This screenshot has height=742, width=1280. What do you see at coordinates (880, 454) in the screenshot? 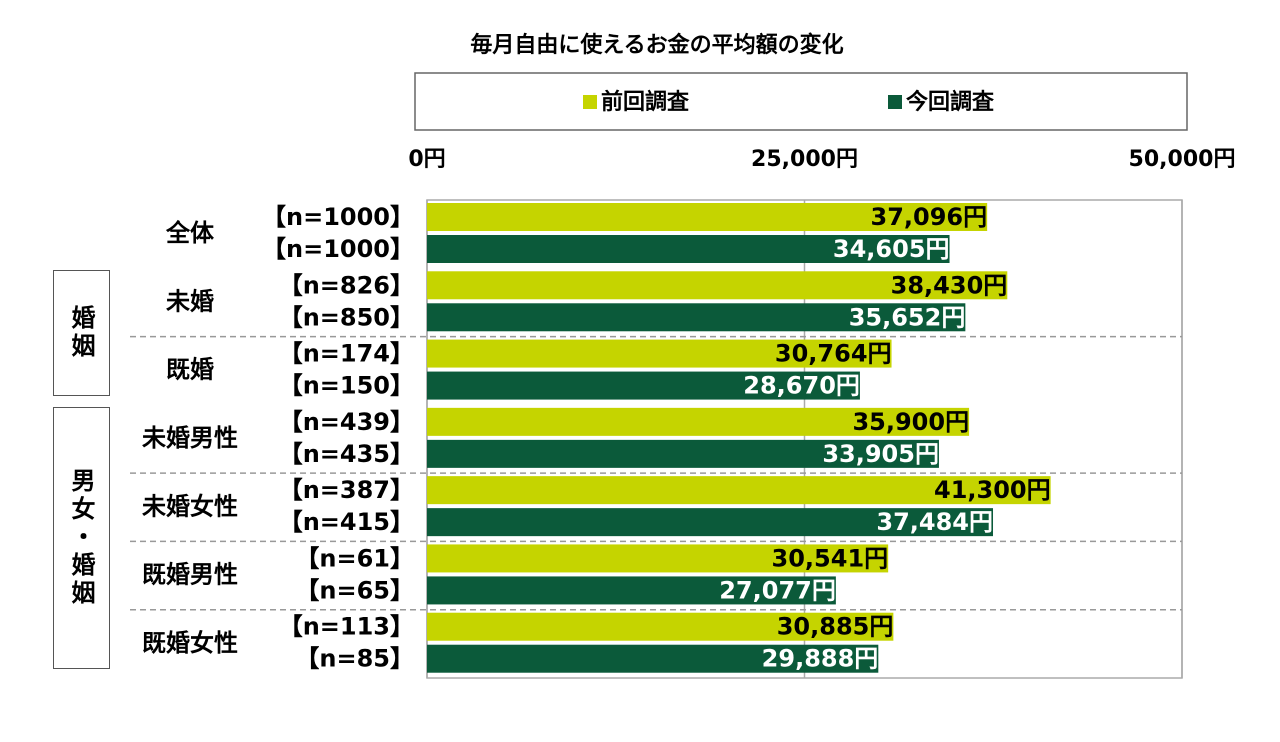
I see `value-label: 33,905円` at bounding box center [880, 454].